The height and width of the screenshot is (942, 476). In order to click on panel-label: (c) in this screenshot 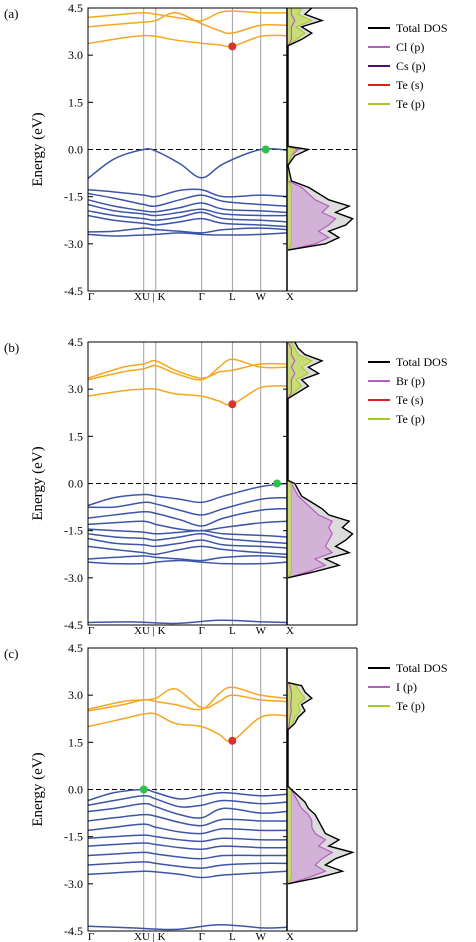, I will do `click(11, 653)`.